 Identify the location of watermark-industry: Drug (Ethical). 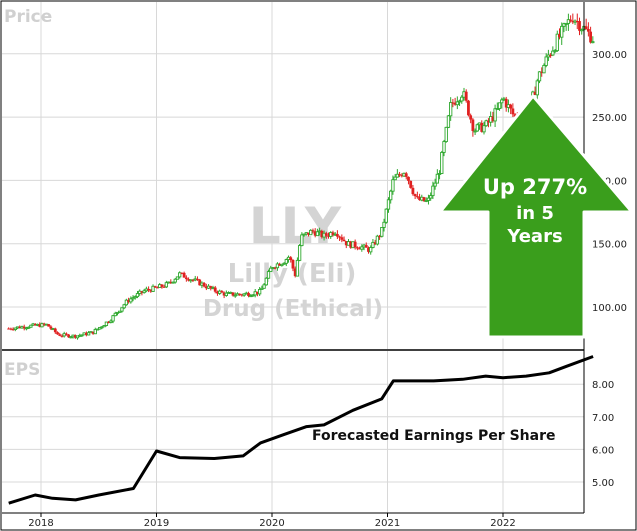
(293, 309).